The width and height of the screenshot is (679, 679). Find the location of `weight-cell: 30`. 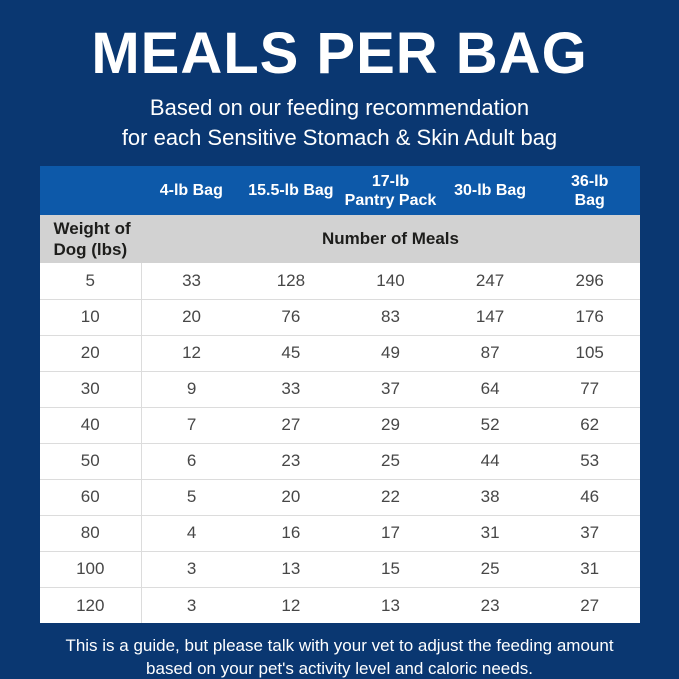

weight-cell: 30 is located at coordinates (90, 389).